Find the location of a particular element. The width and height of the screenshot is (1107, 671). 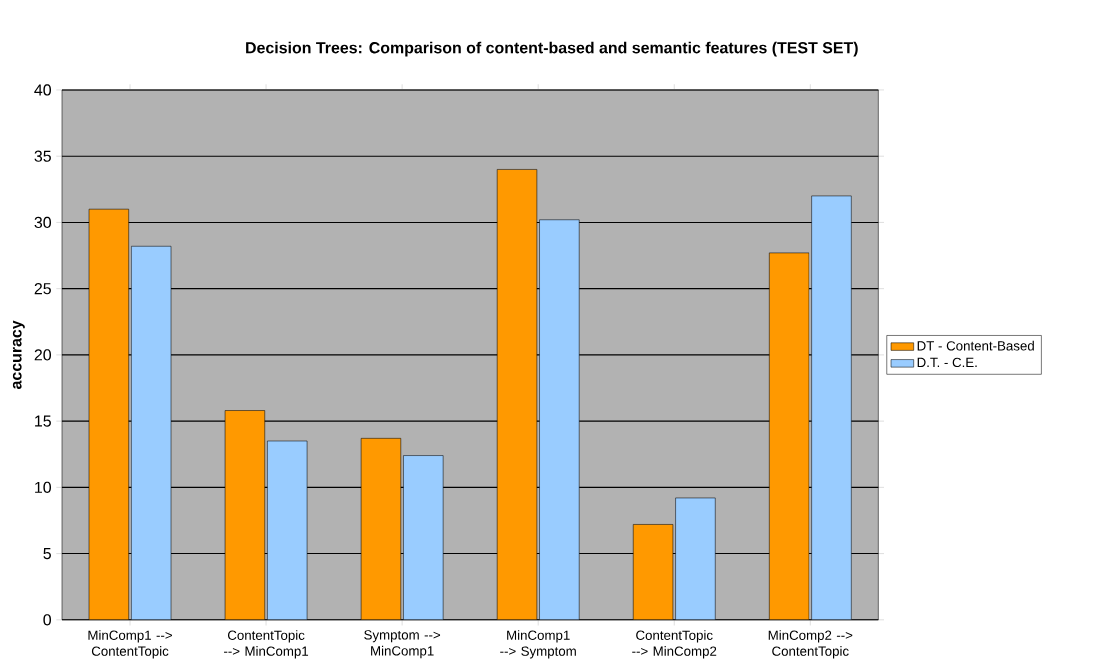

x-tick-label: MinComp1 --> Symptom is located at coordinates (538, 644).